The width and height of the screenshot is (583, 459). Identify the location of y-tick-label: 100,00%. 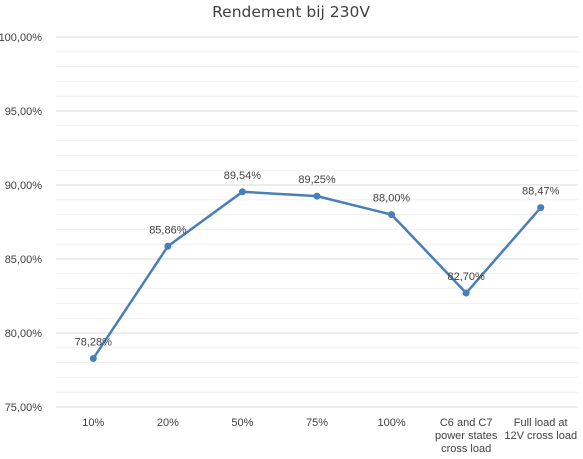
(21, 38).